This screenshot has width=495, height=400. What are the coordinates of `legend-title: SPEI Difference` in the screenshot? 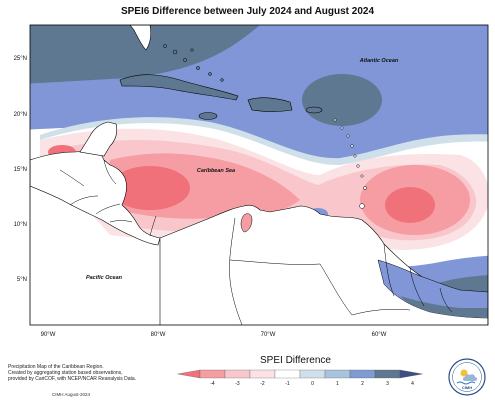 It's located at (295, 360).